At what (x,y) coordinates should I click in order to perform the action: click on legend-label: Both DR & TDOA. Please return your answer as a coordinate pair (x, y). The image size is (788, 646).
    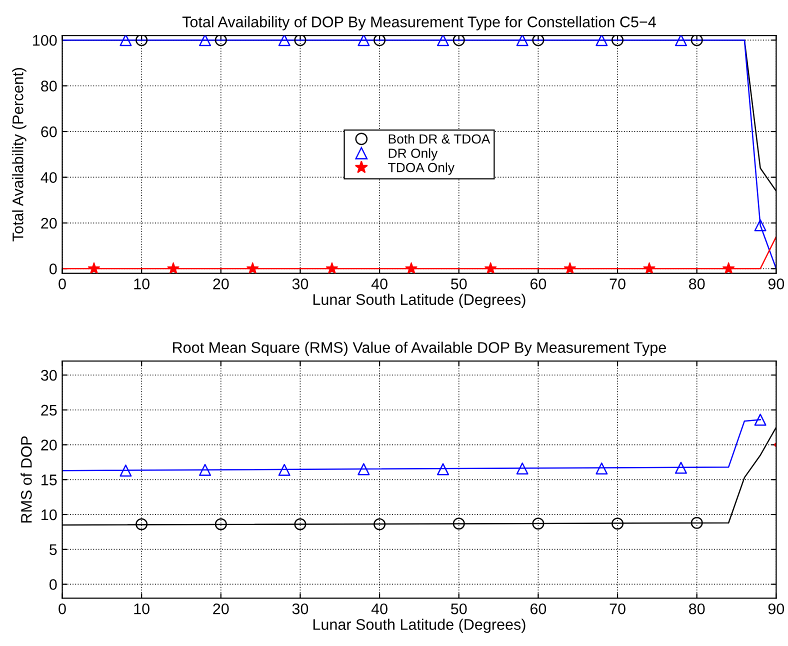
    Looking at the image, I should click on (439, 139).